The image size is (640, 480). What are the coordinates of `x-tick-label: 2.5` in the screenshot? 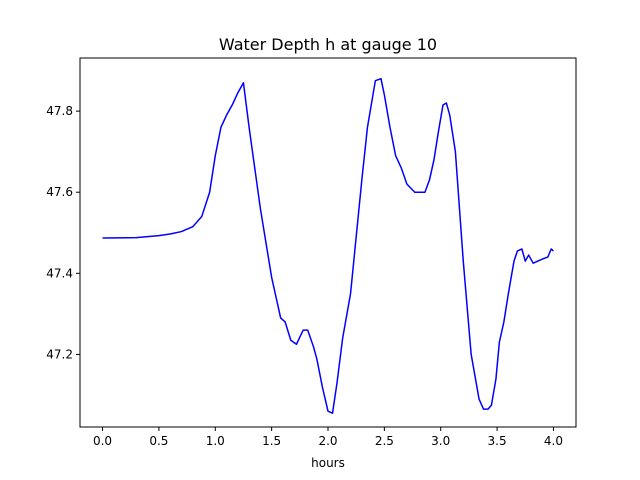 It's located at (384, 441).